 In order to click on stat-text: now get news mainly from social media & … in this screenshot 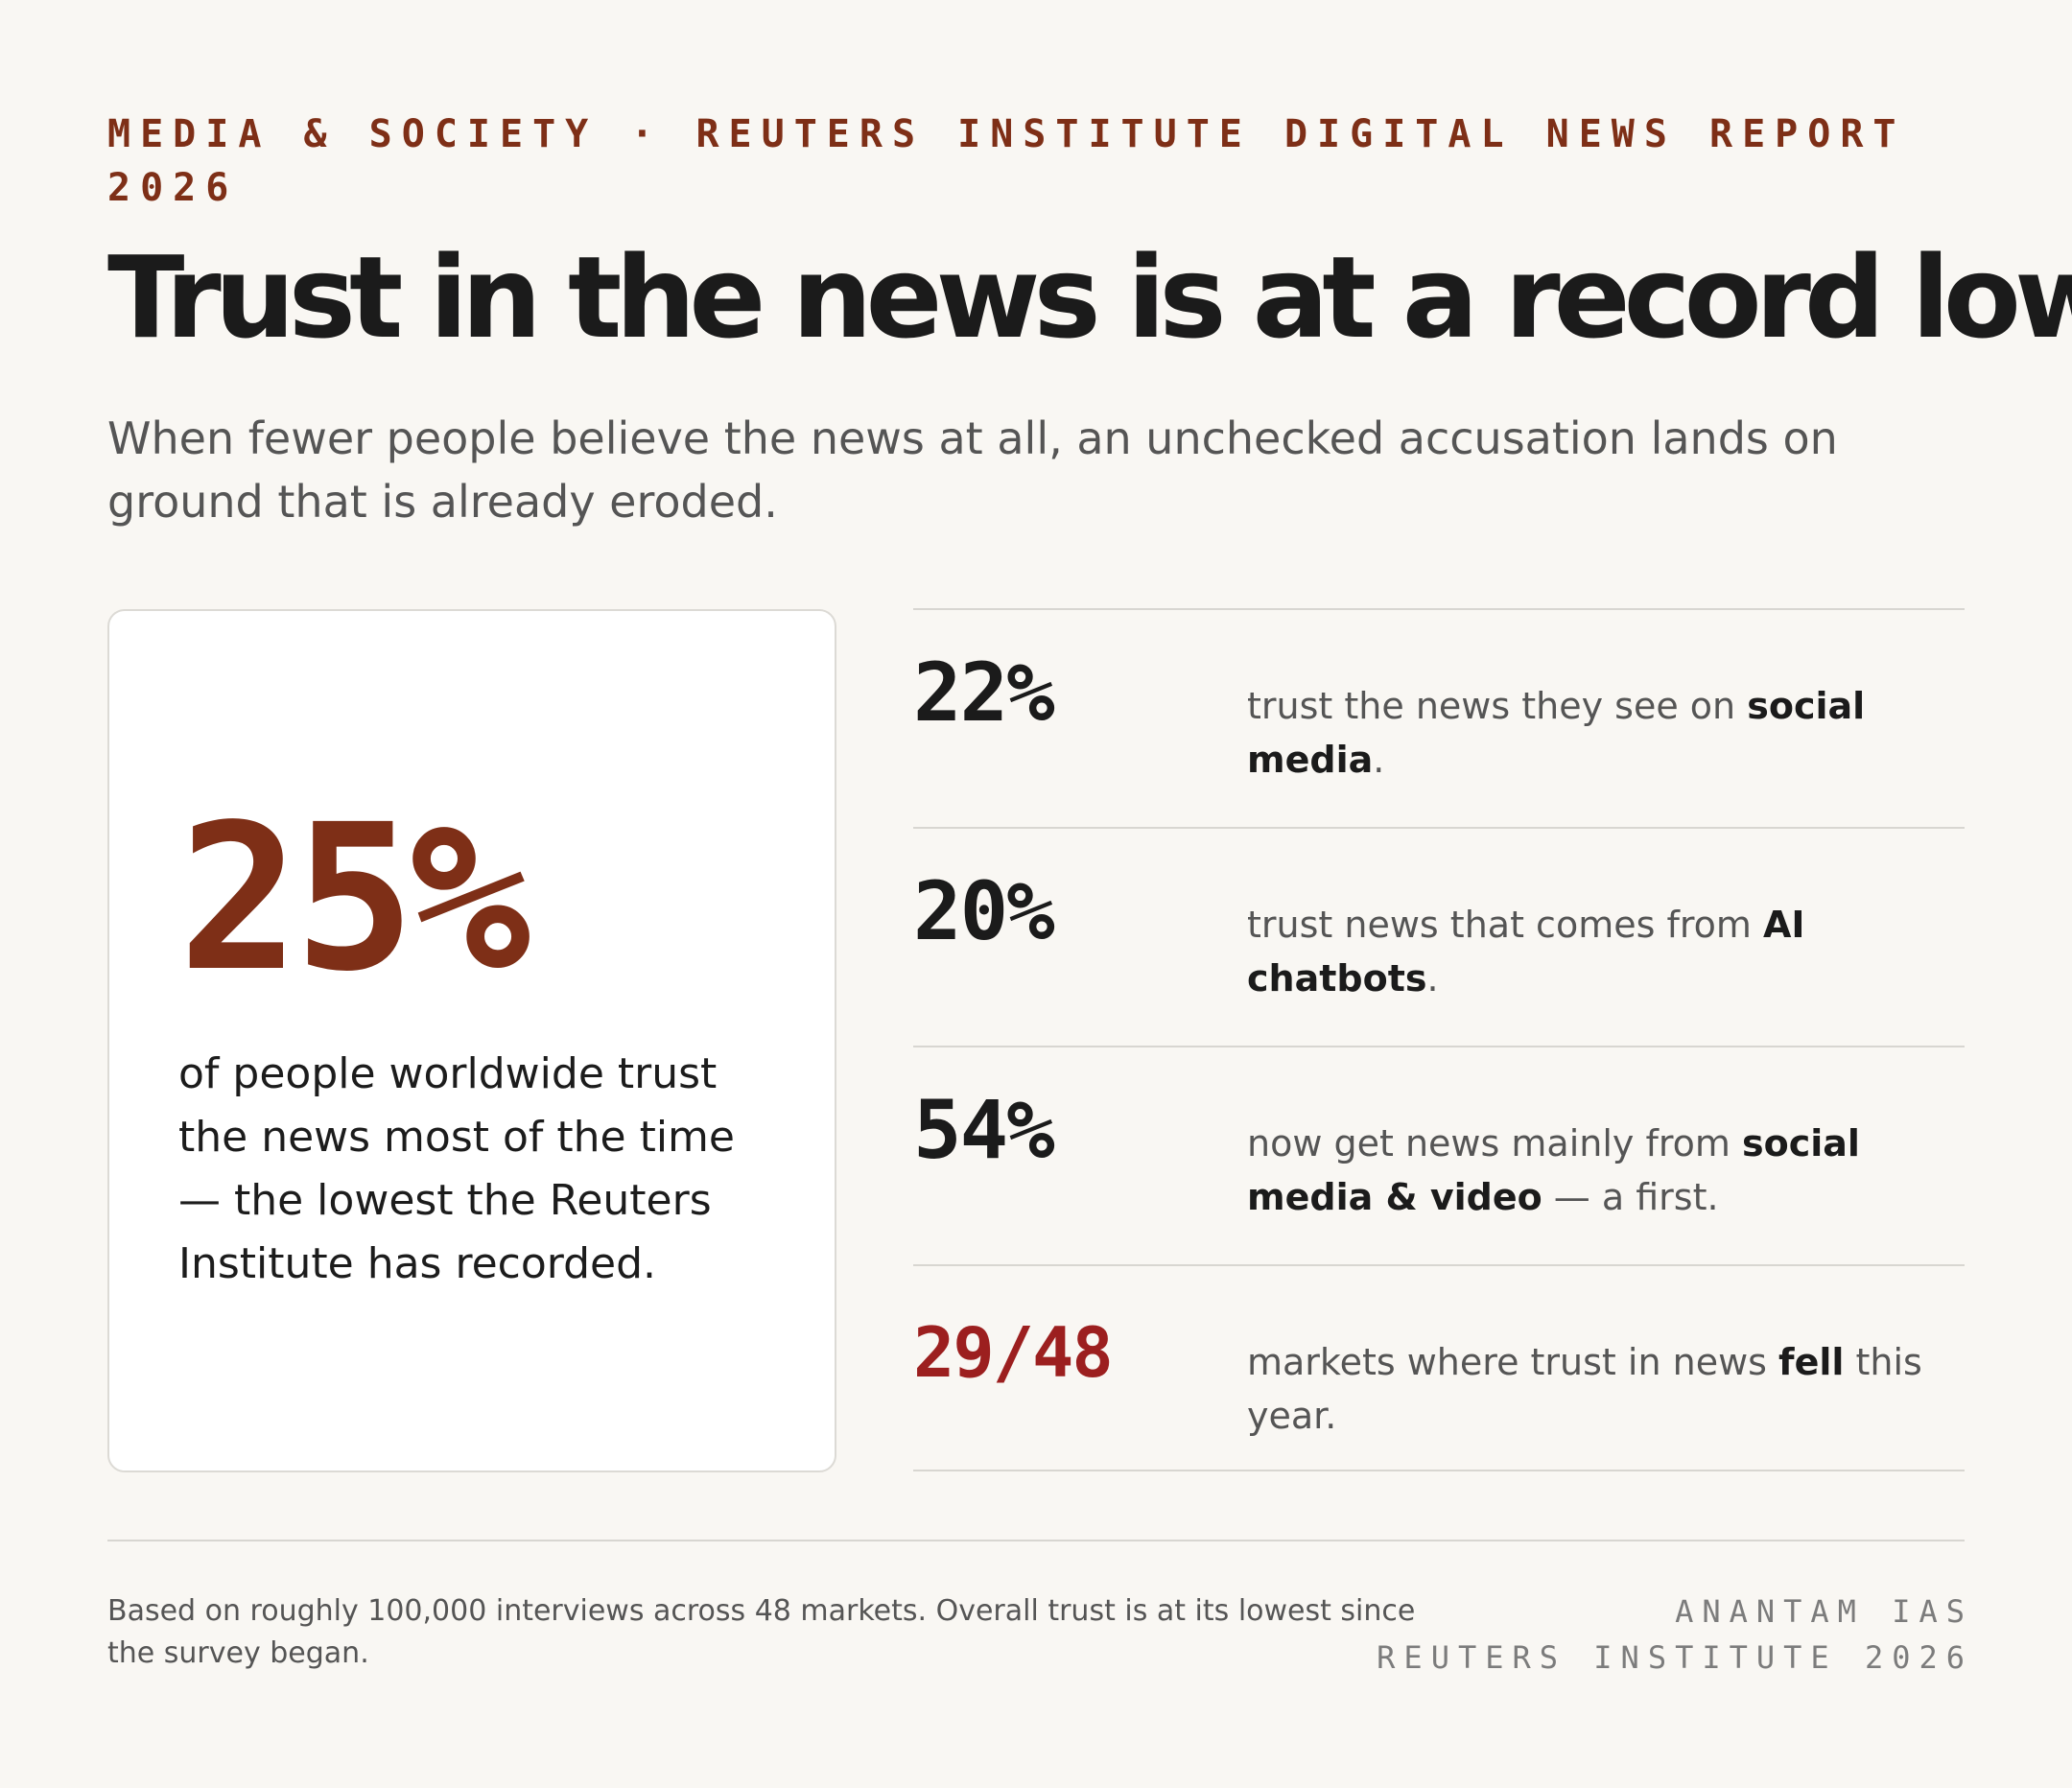, I will do `click(1592, 1170)`.